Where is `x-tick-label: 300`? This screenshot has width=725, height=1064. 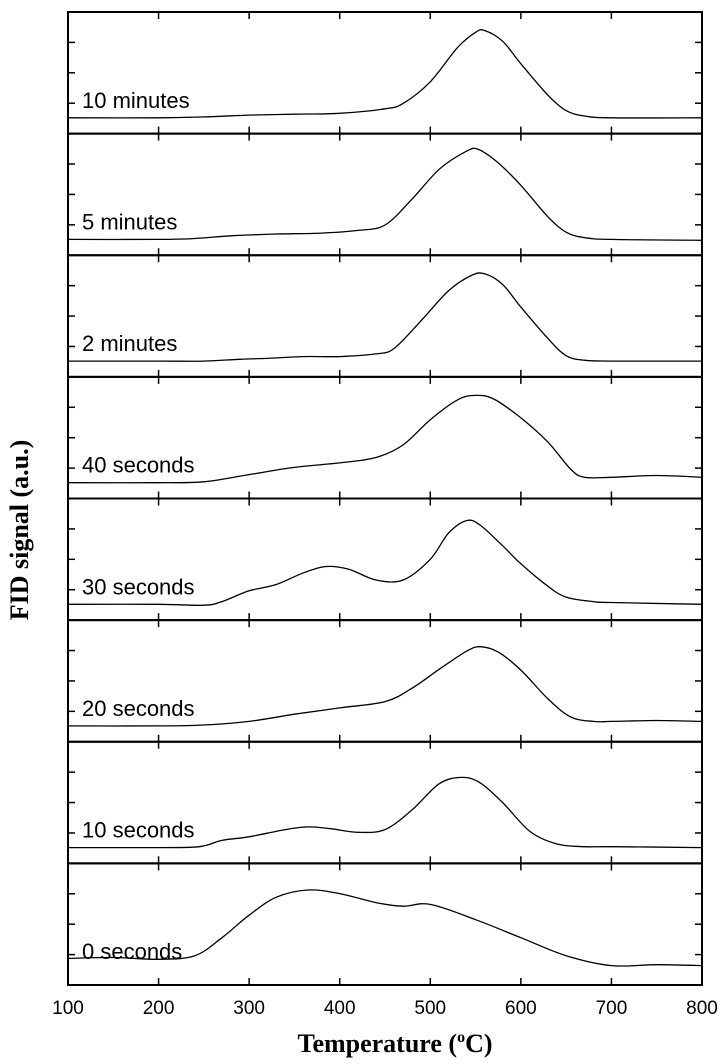
x-tick-label: 300 is located at coordinates (249, 1008).